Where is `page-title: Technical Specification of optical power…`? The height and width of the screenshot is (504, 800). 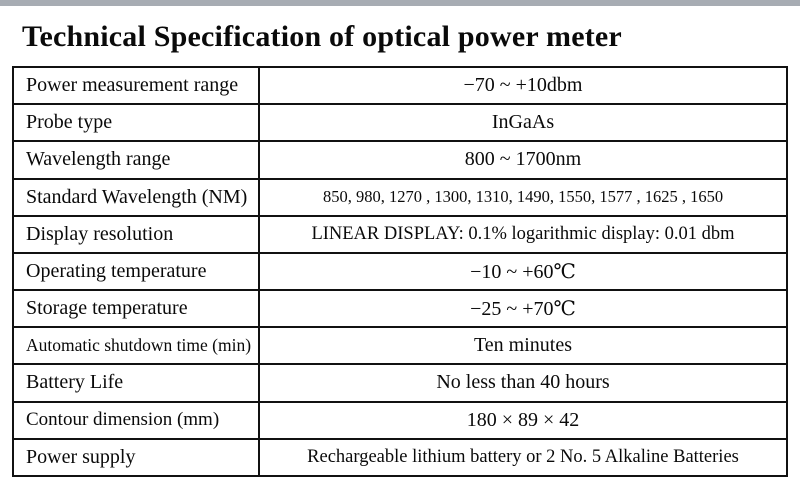
page-title: Technical Specification of optical power… is located at coordinates (322, 36).